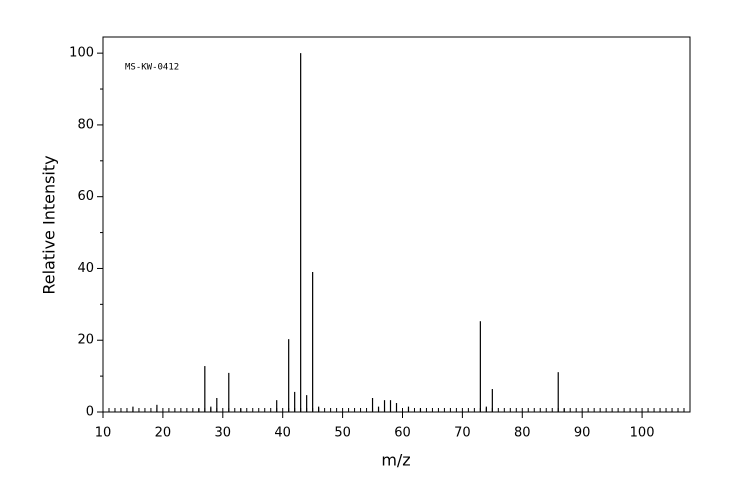  Describe the element at coordinates (85, 340) in the screenshot. I see `y-tick-label: 20` at that location.